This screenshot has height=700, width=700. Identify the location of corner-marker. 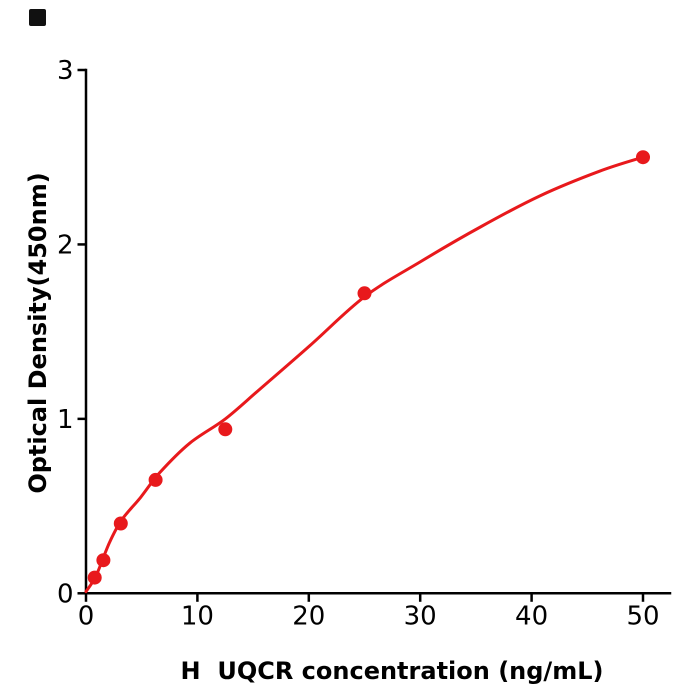
(37, 17).